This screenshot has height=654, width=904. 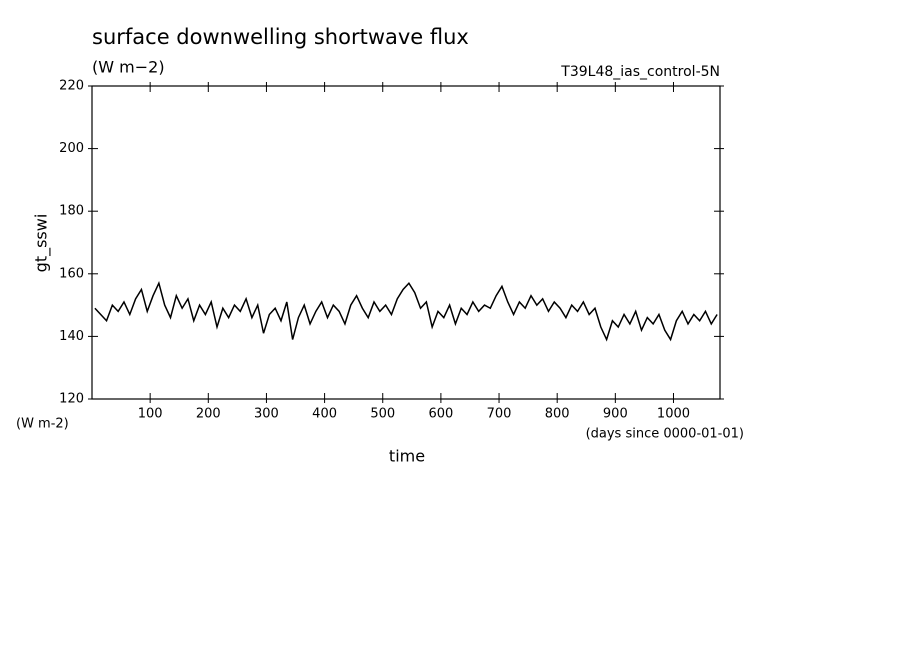 I want to click on x-tick-label: 900, so click(x=615, y=414).